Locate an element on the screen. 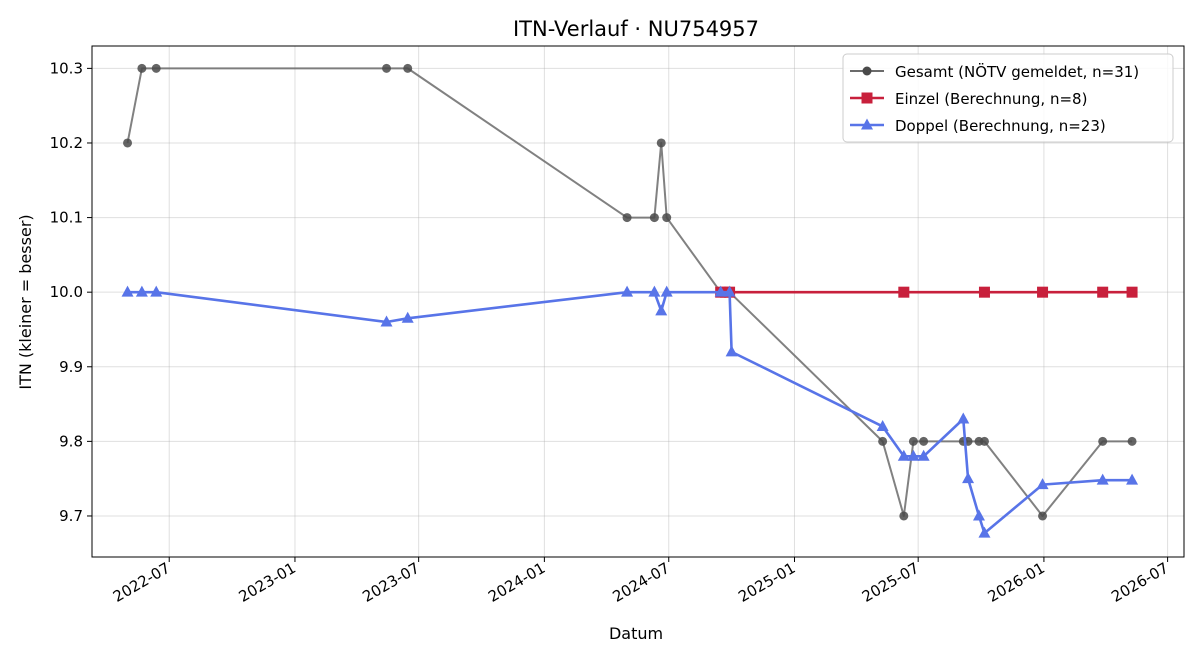  y-tick-label: 9.9 is located at coordinates (71, 367).